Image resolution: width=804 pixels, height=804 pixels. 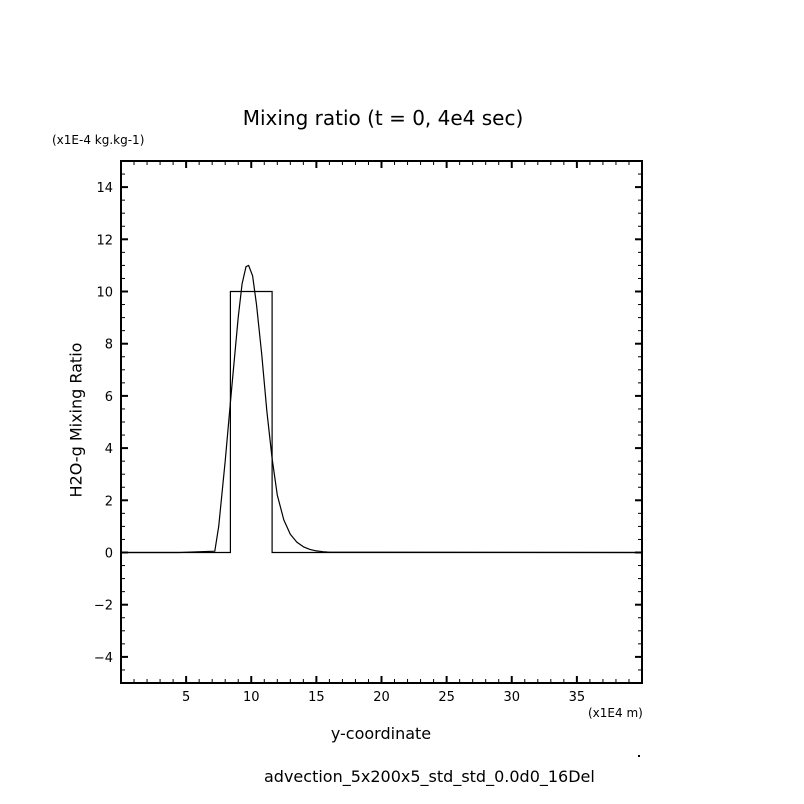 I want to click on x-tick-label: 10, so click(x=251, y=697).